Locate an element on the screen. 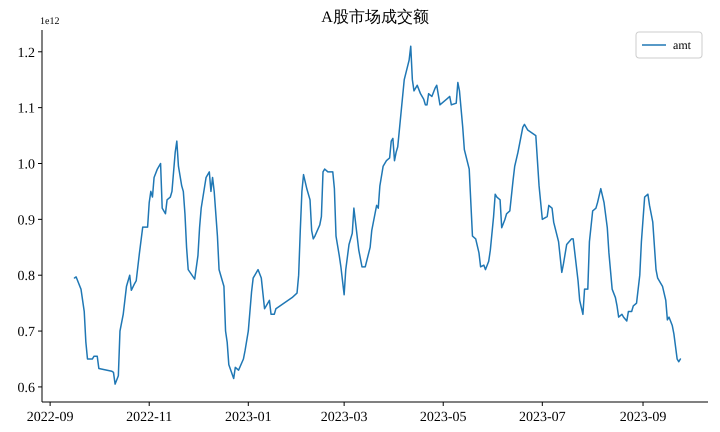  chart-title: A股市场成交额 is located at coordinates (375, 17).